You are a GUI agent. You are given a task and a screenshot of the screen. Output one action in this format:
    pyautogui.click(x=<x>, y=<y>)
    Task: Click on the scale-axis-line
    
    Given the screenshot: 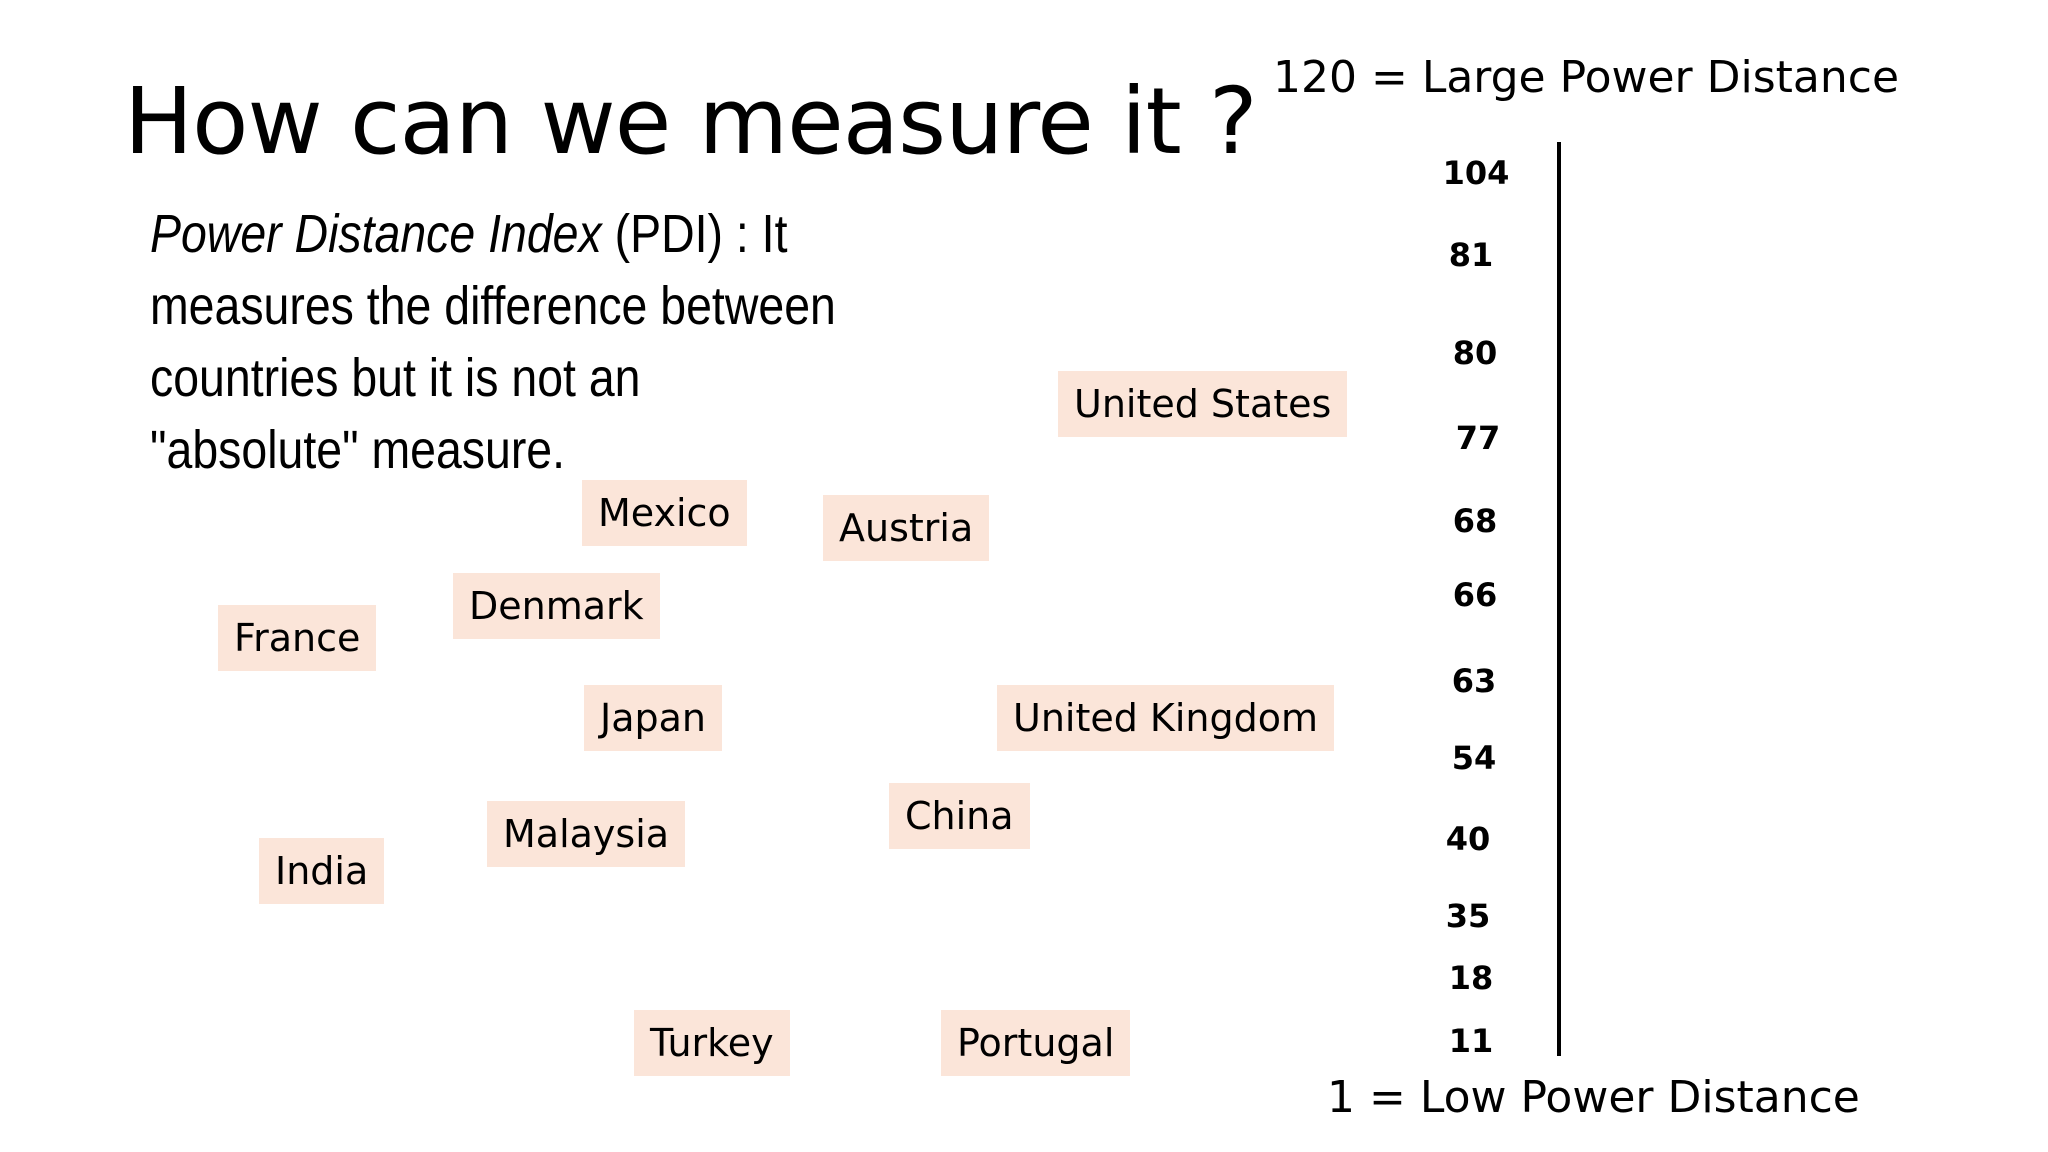 What is the action you would take?
    pyautogui.click(x=1559, y=599)
    